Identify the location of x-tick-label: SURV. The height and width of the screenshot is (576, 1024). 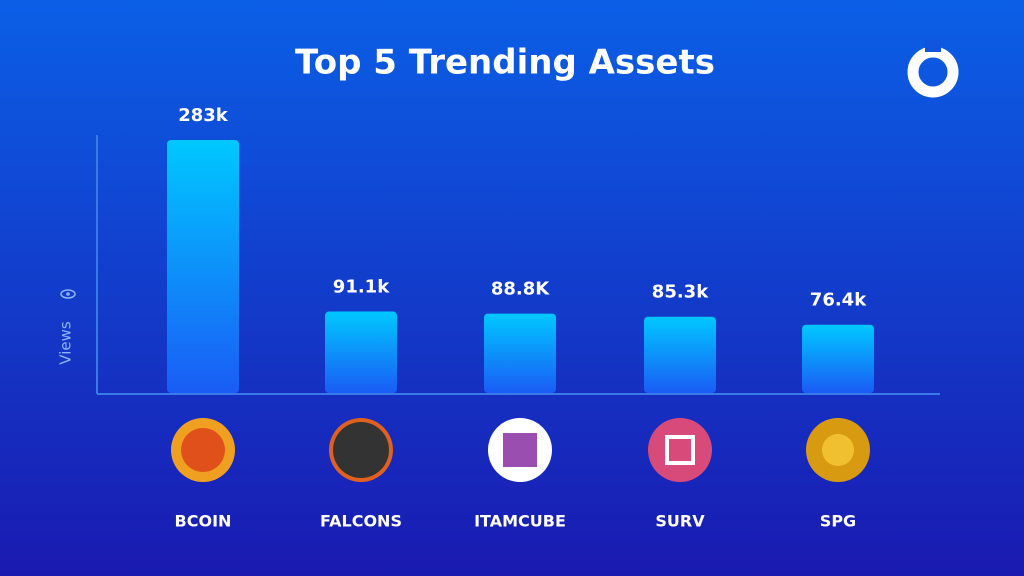
(680, 521).